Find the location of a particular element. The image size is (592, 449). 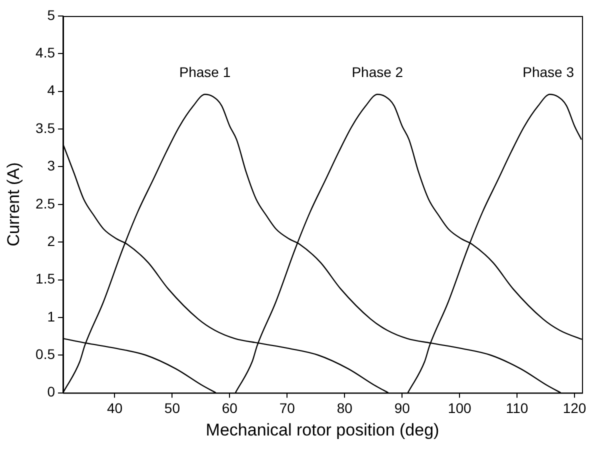

y-tick-label: 4 is located at coordinates (51, 90).